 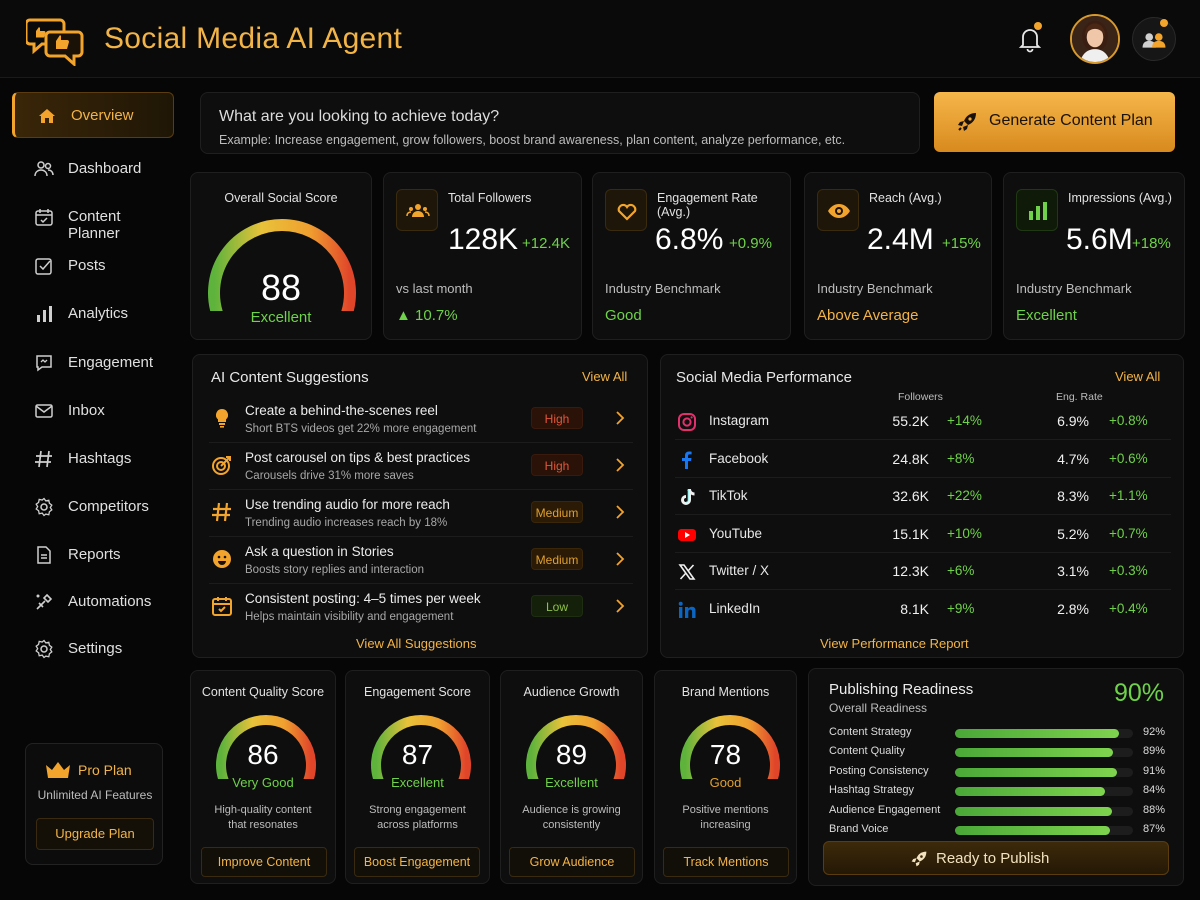 I want to click on sidebar-item-automations: Automations, so click(x=93, y=602).